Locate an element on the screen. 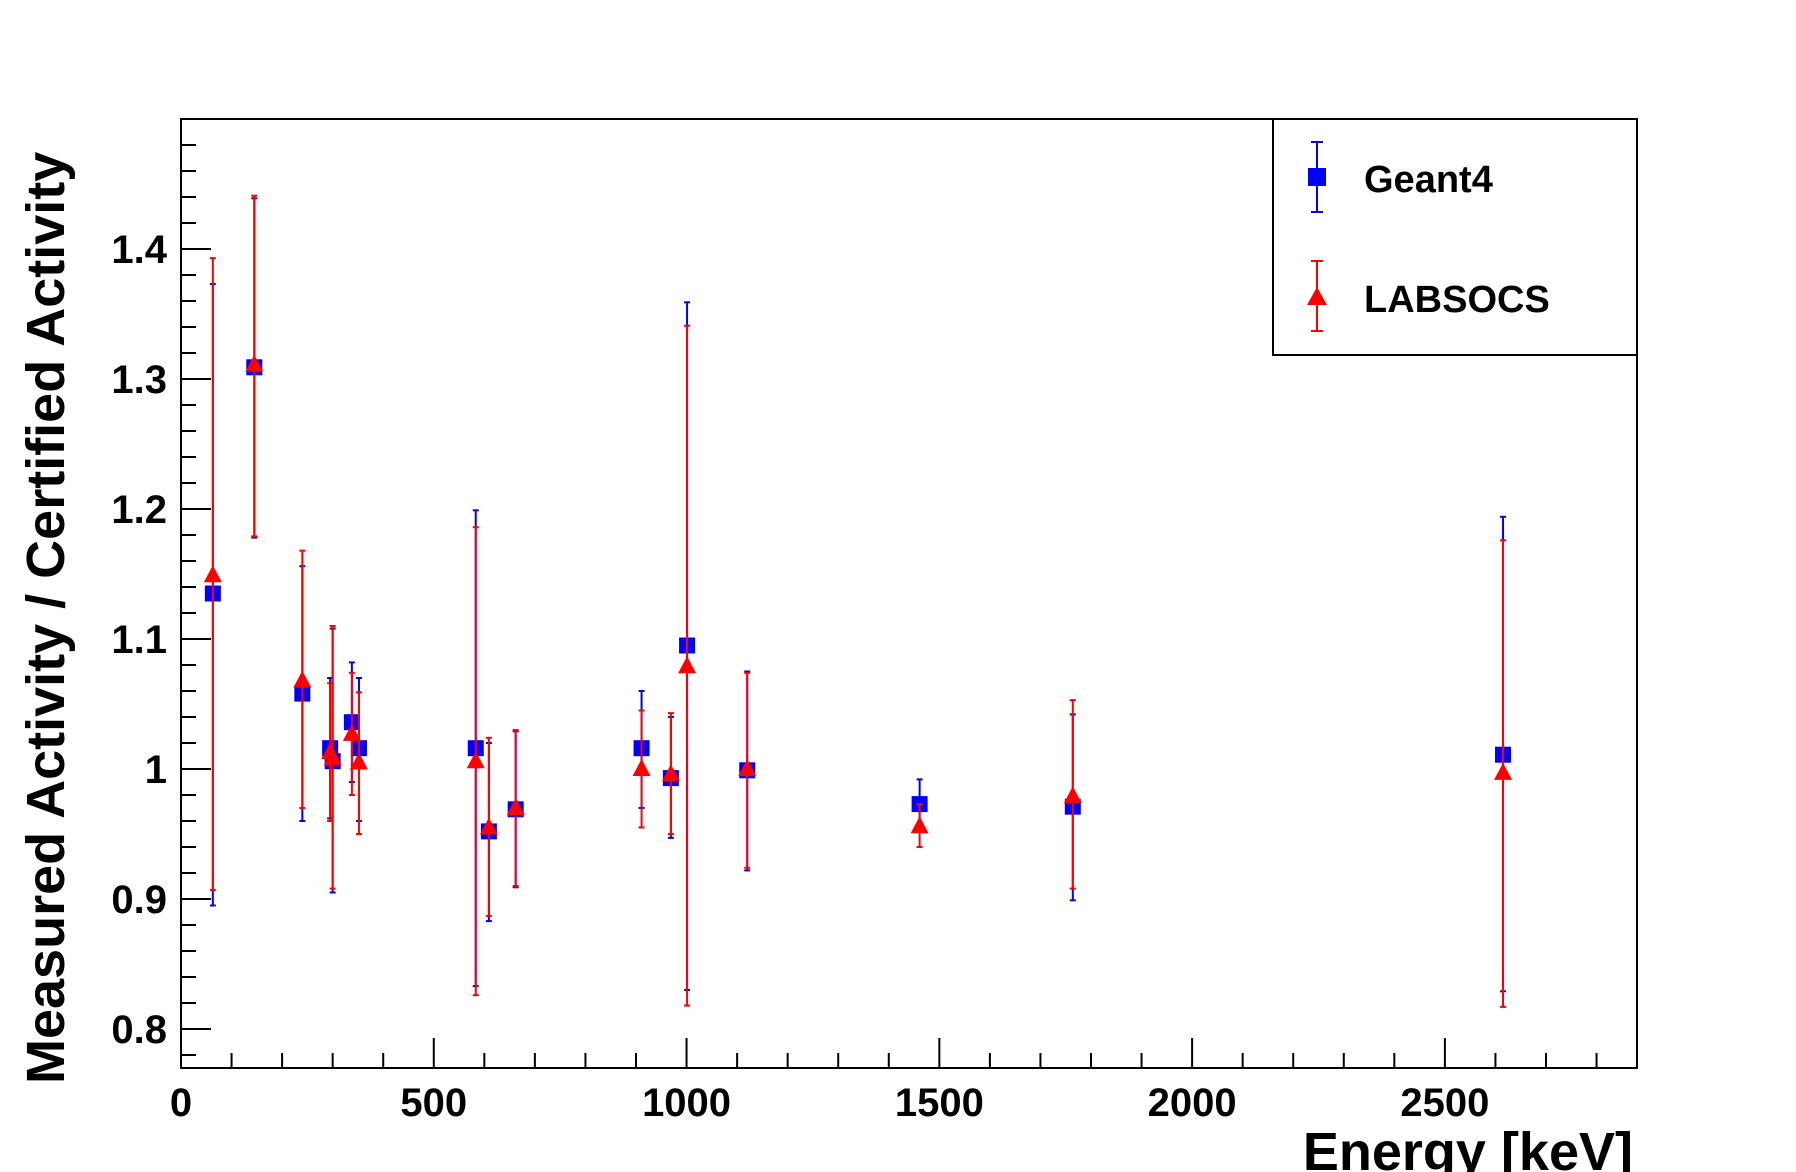  legend-entry-labsocs: LABSOCS is located at coordinates (1428, 296).